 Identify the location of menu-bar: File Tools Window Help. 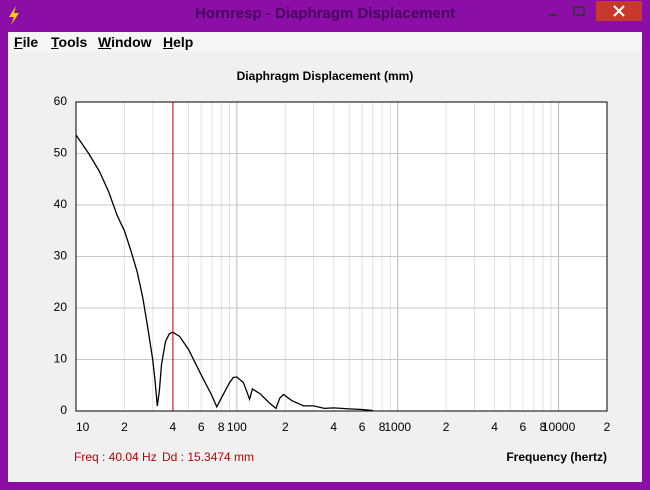
(325, 42).